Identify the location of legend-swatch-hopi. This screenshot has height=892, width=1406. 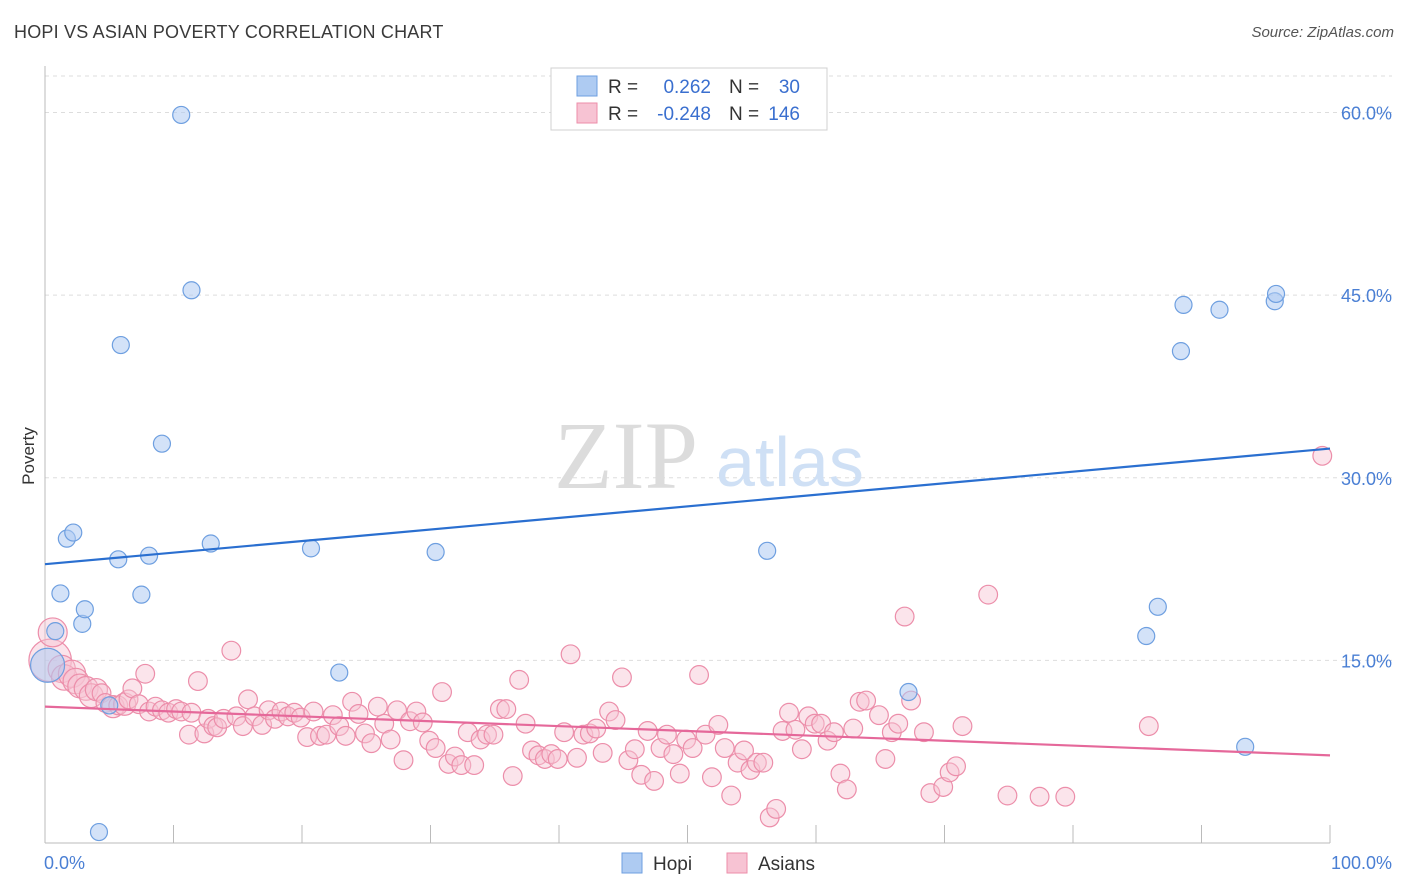
(587, 86).